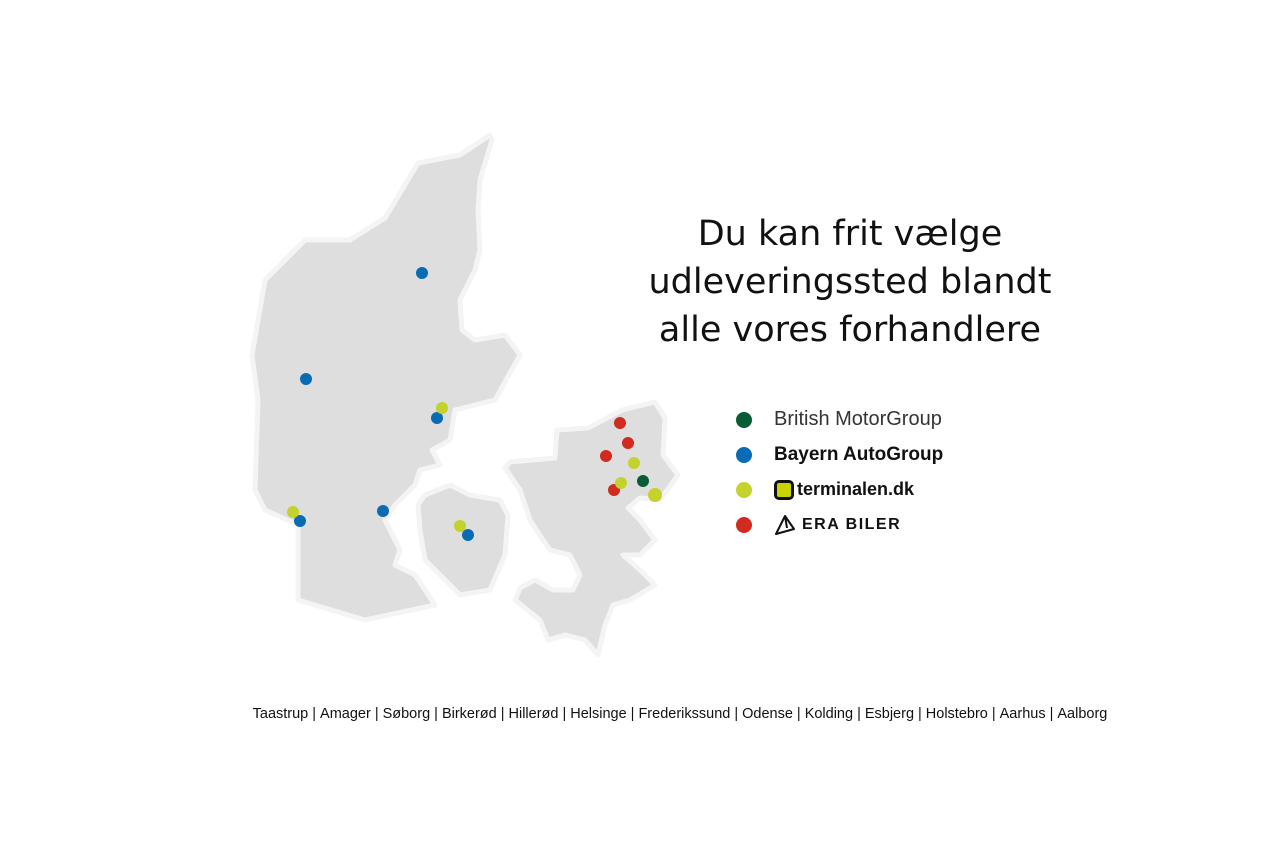  I want to click on headline-line-3: alle vores forhandlere, so click(850, 330).